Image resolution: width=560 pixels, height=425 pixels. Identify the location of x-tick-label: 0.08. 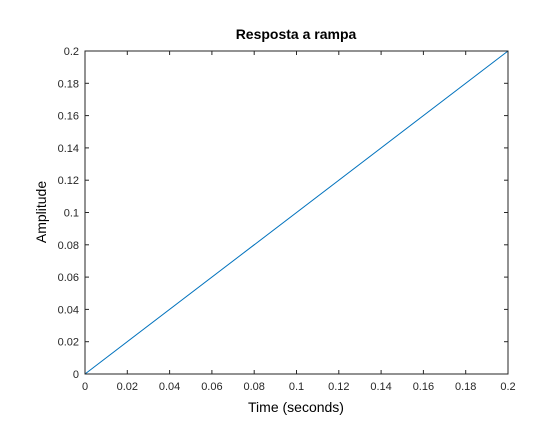
(253, 387).